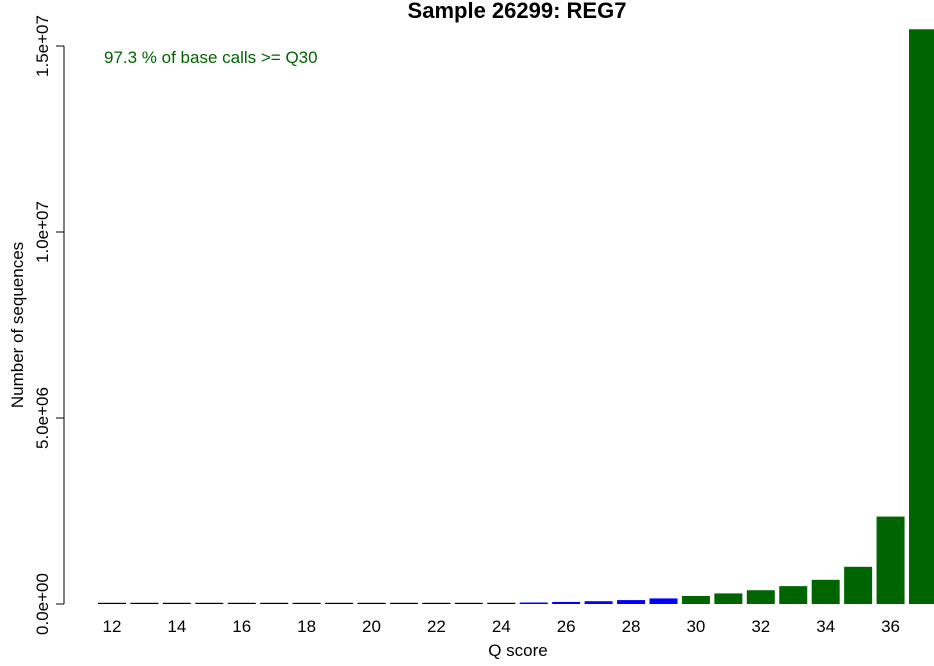 Image resolution: width=934 pixels, height=666 pixels. What do you see at coordinates (825, 626) in the screenshot?
I see `x-tick-label: 34` at bounding box center [825, 626].